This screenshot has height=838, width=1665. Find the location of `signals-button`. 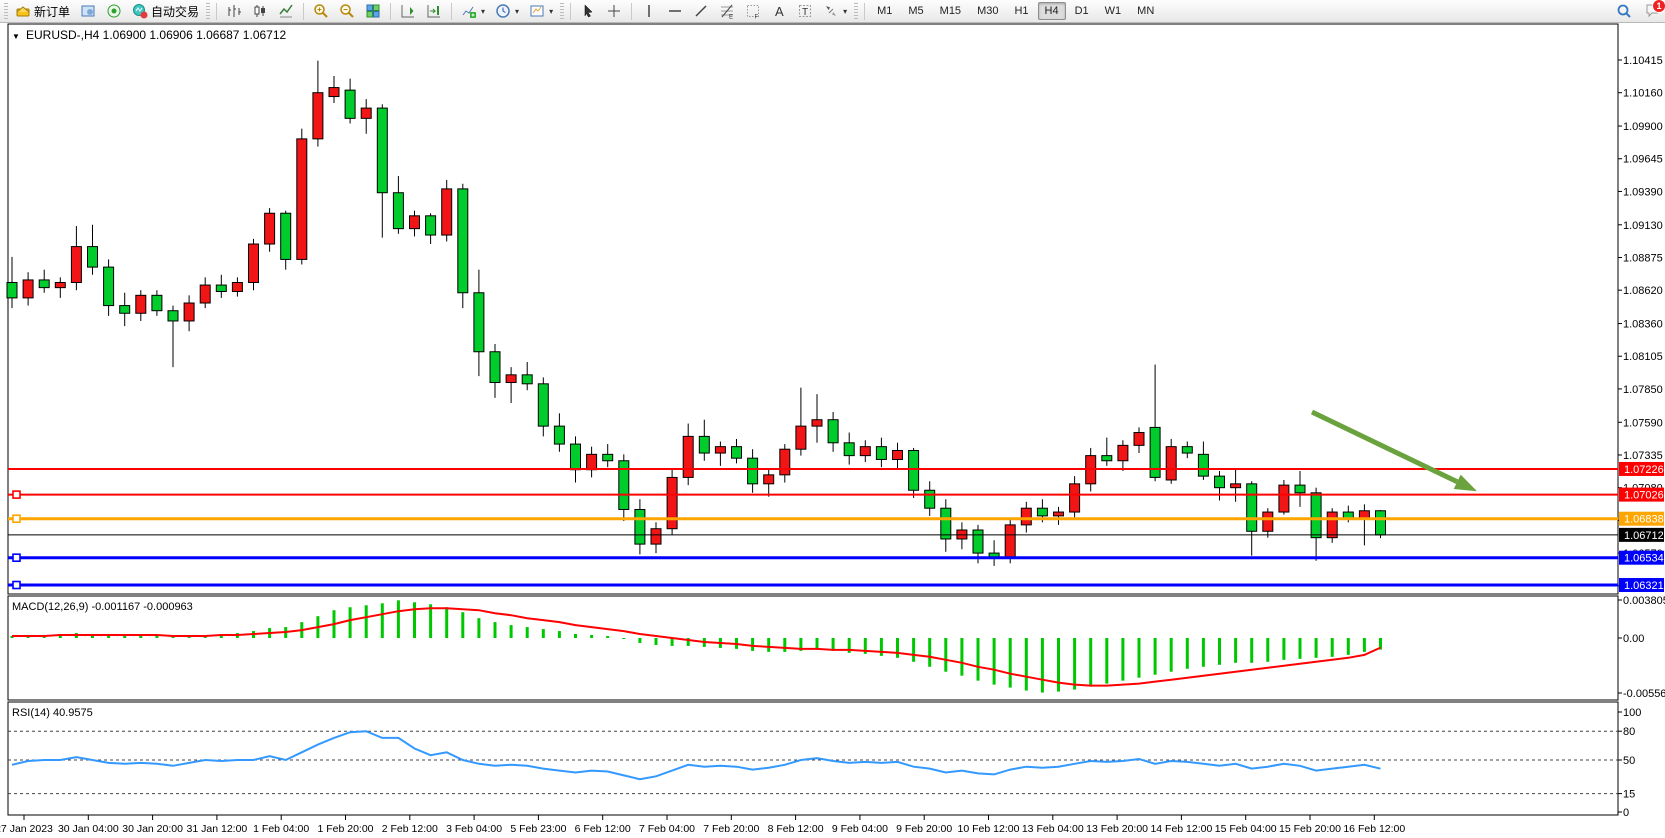

signals-button is located at coordinates (114, 11).